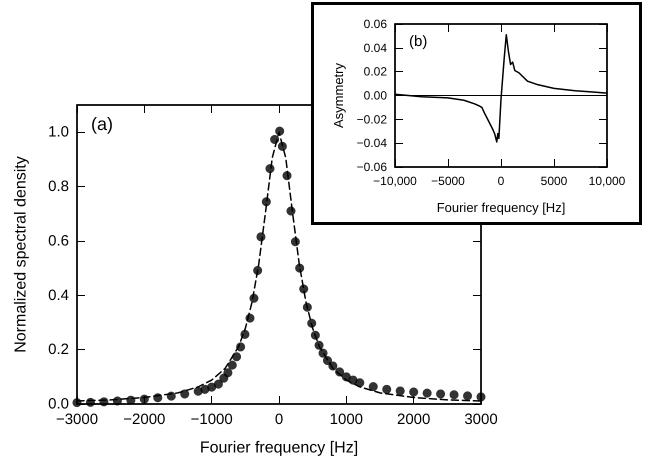 Image resolution: width=648 pixels, height=470 pixels. What do you see at coordinates (211, 419) in the screenshot?
I see `x-tick-label: −1000` at bounding box center [211, 419].